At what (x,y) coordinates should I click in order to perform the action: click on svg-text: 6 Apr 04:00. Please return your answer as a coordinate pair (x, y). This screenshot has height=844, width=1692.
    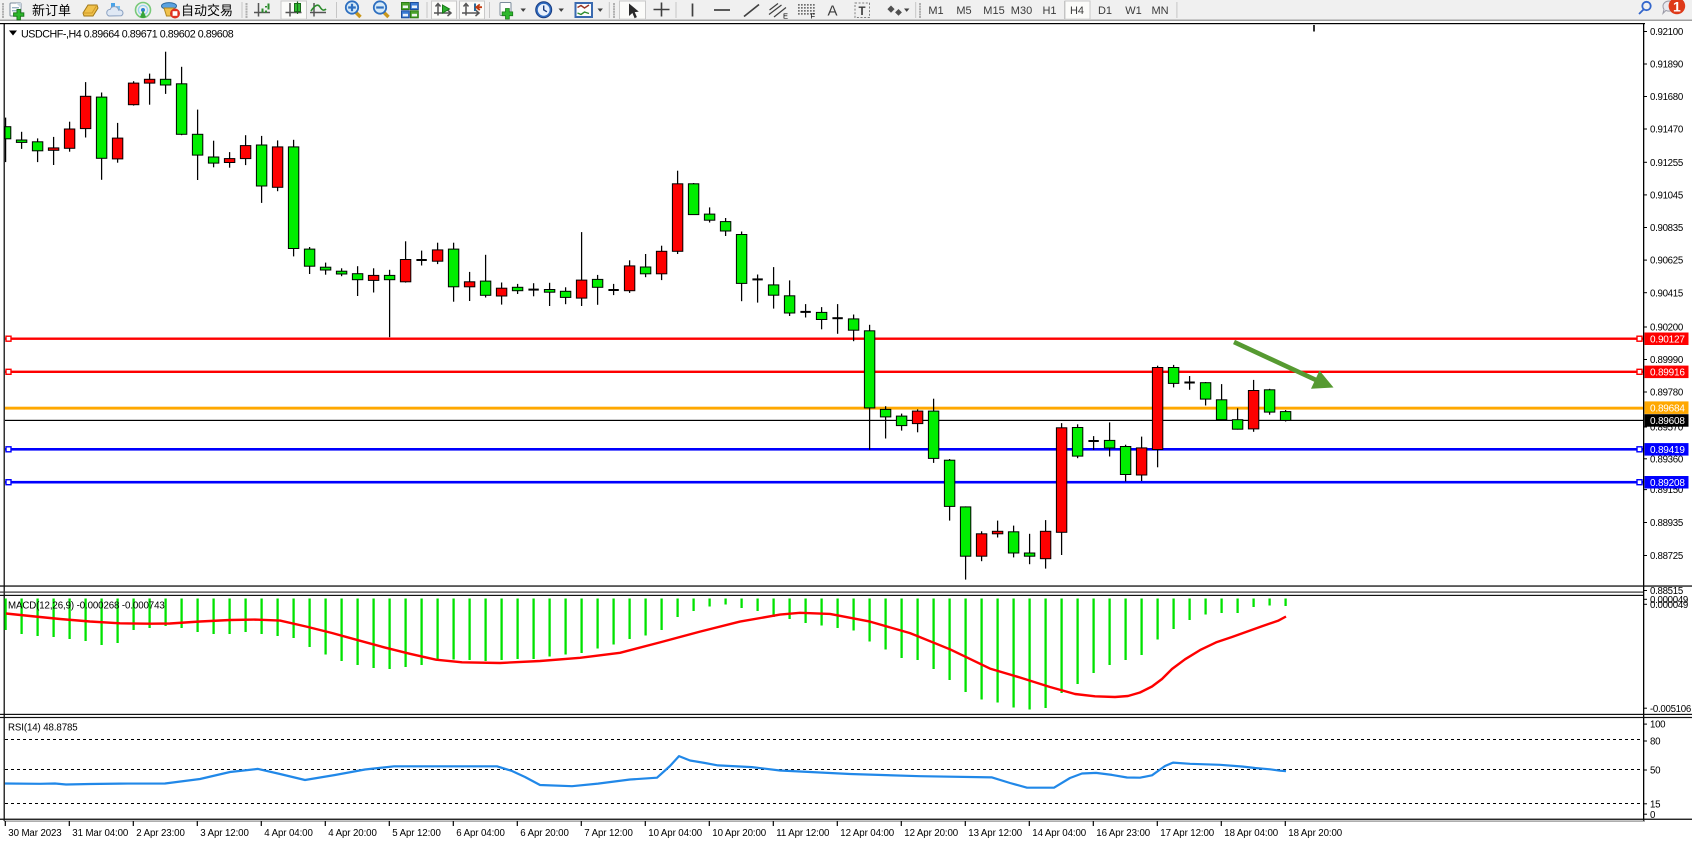
    Looking at the image, I should click on (480, 833).